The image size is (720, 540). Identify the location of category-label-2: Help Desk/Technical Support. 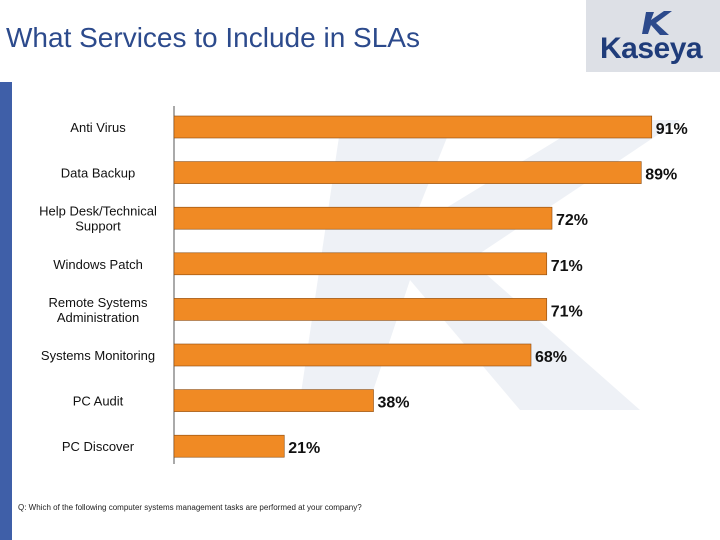
(98, 219).